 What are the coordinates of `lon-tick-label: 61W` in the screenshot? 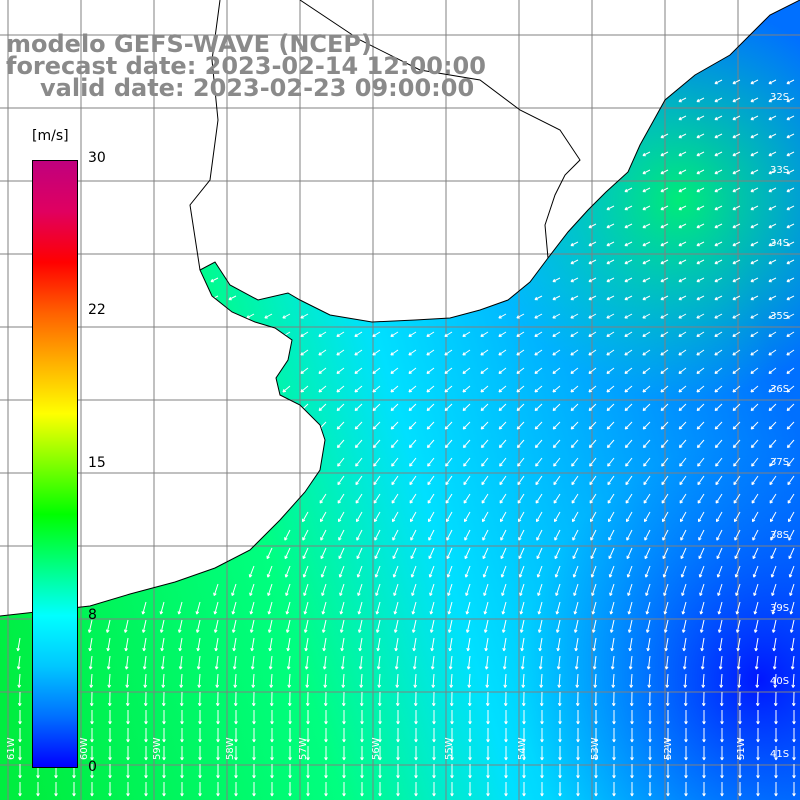 It's located at (11, 748).